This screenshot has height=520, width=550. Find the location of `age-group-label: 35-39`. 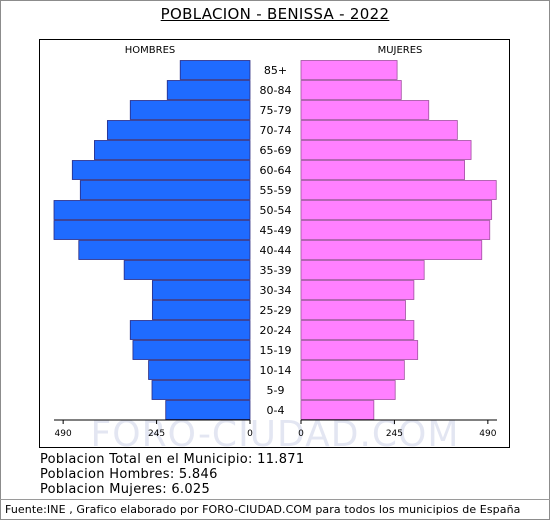

age-group-label: 35-39 is located at coordinates (276, 270).